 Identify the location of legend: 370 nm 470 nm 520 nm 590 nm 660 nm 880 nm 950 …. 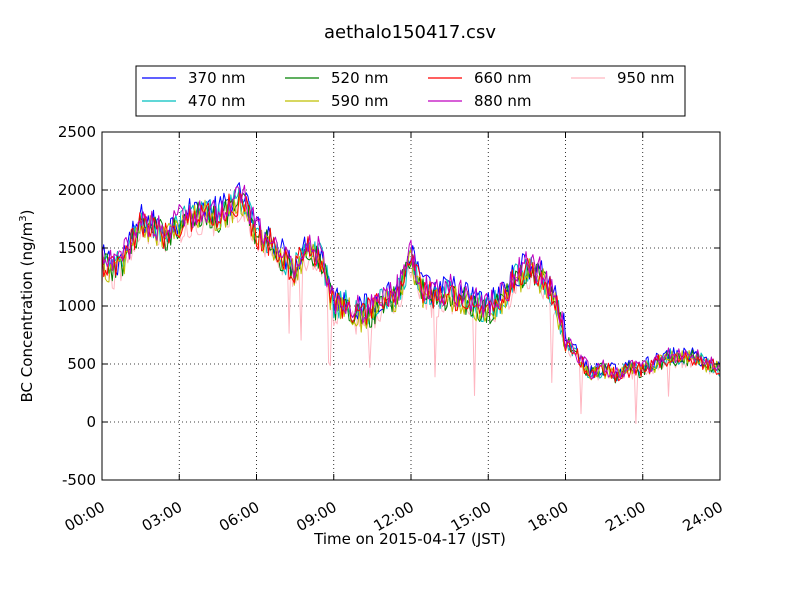
(410, 91).